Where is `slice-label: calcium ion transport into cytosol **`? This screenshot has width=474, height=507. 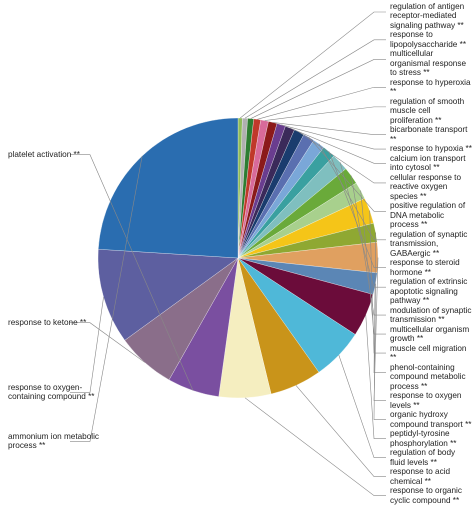
slice-label: calcium ion transport into cytosol ** is located at coordinates (428, 163).